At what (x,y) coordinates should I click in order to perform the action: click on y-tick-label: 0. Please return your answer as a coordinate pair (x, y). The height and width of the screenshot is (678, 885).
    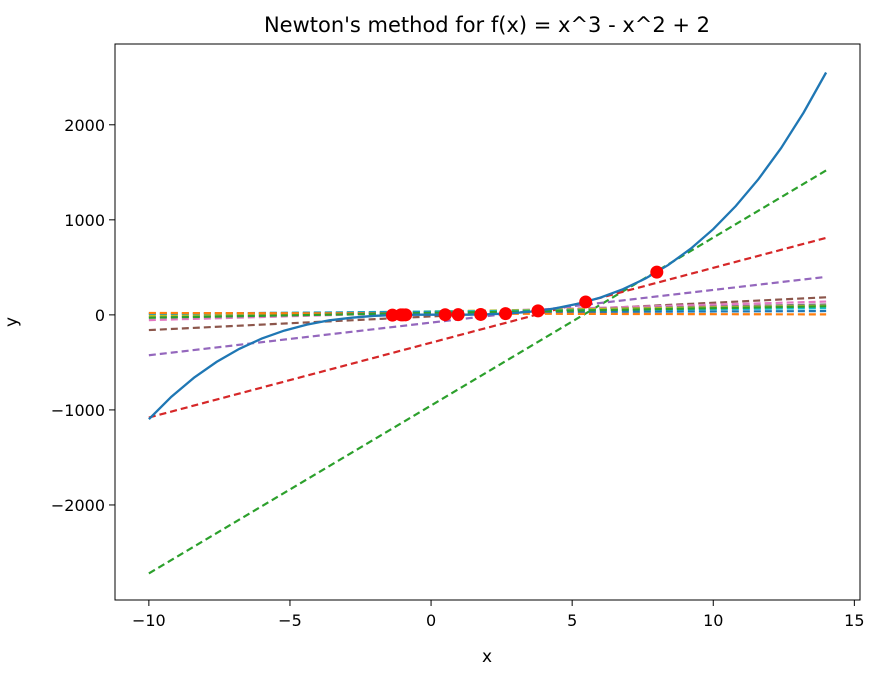
    Looking at the image, I should click on (100, 315).